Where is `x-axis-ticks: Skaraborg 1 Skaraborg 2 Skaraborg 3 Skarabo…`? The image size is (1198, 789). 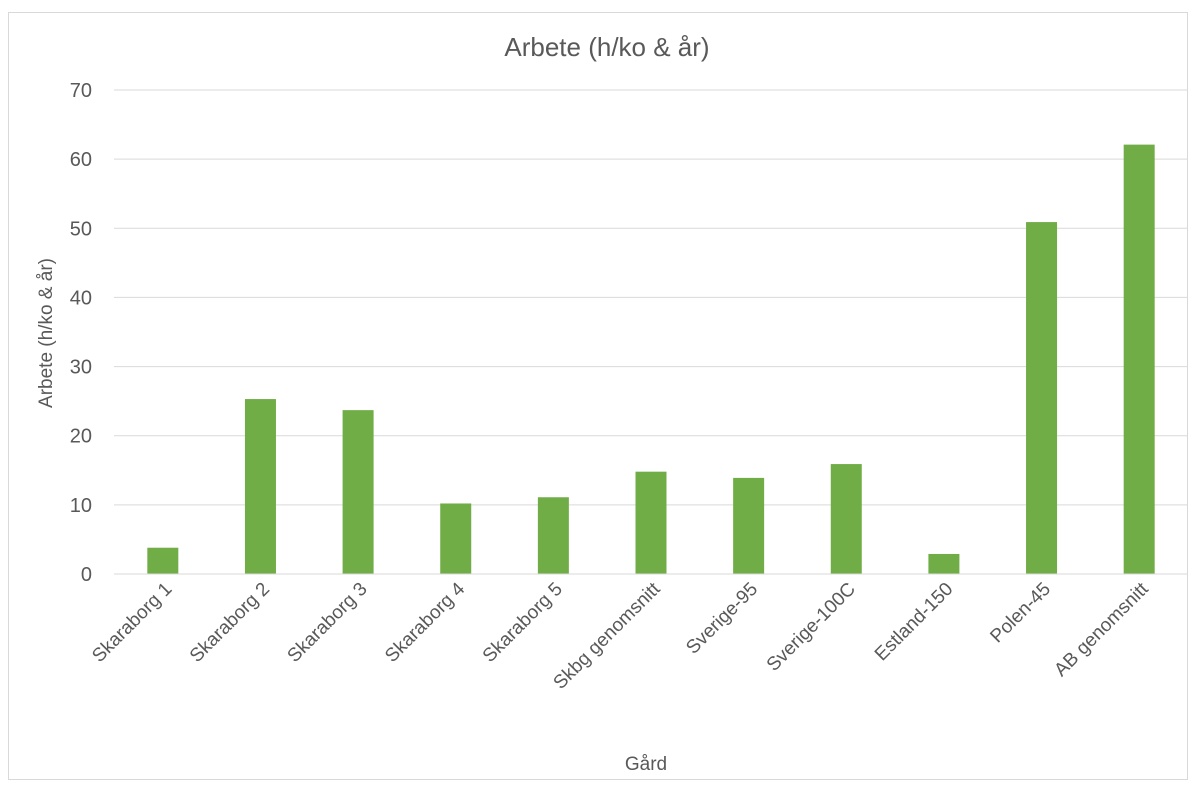
x-axis-ticks: Skaraborg 1 Skaraborg 2 Skaraborg 3 Skarabo… is located at coordinates (620, 635).